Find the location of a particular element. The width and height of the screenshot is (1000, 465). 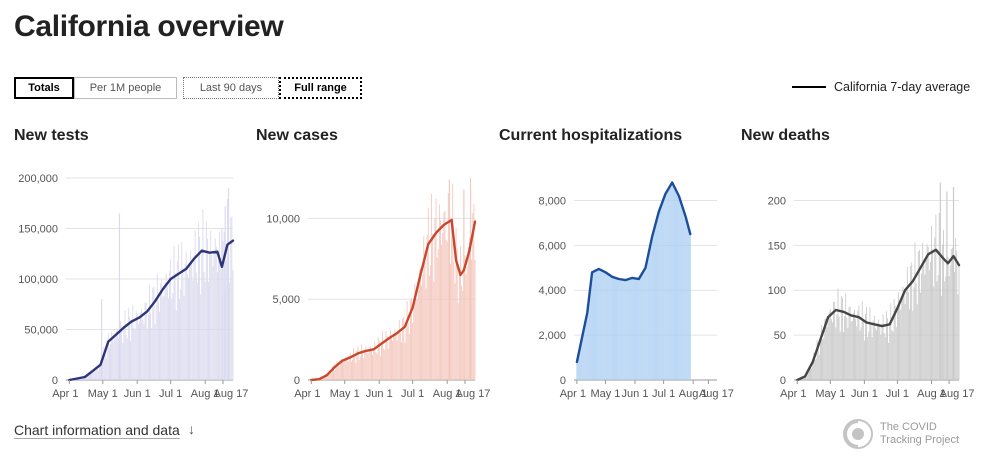

x-tick-label: Jun 1 is located at coordinates (864, 394).